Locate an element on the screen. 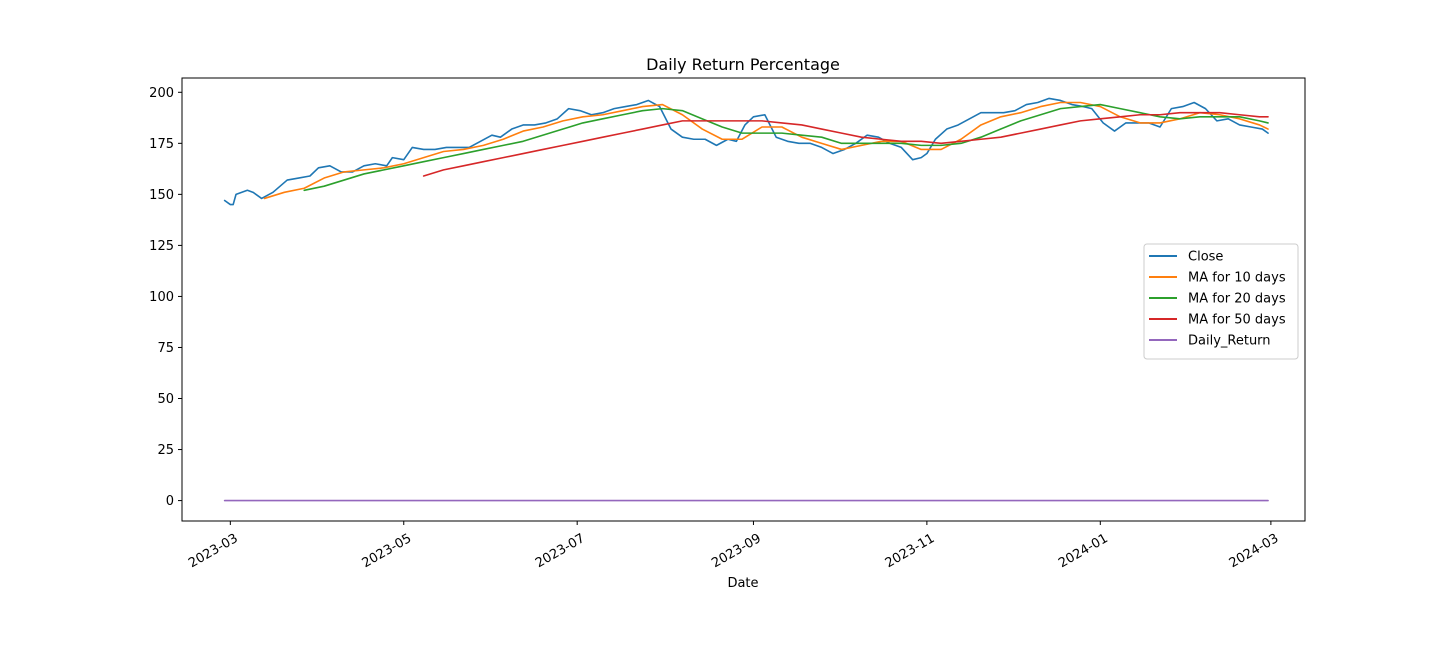  legend-label-daily-return: Daily_Return is located at coordinates (1229, 341).